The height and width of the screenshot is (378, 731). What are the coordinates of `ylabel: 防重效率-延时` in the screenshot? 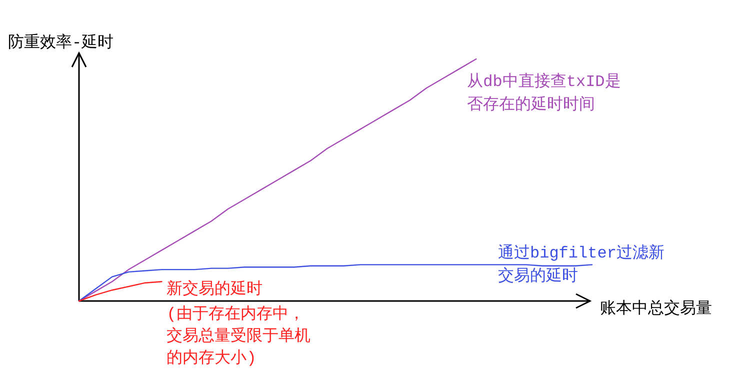 It's located at (61, 43).